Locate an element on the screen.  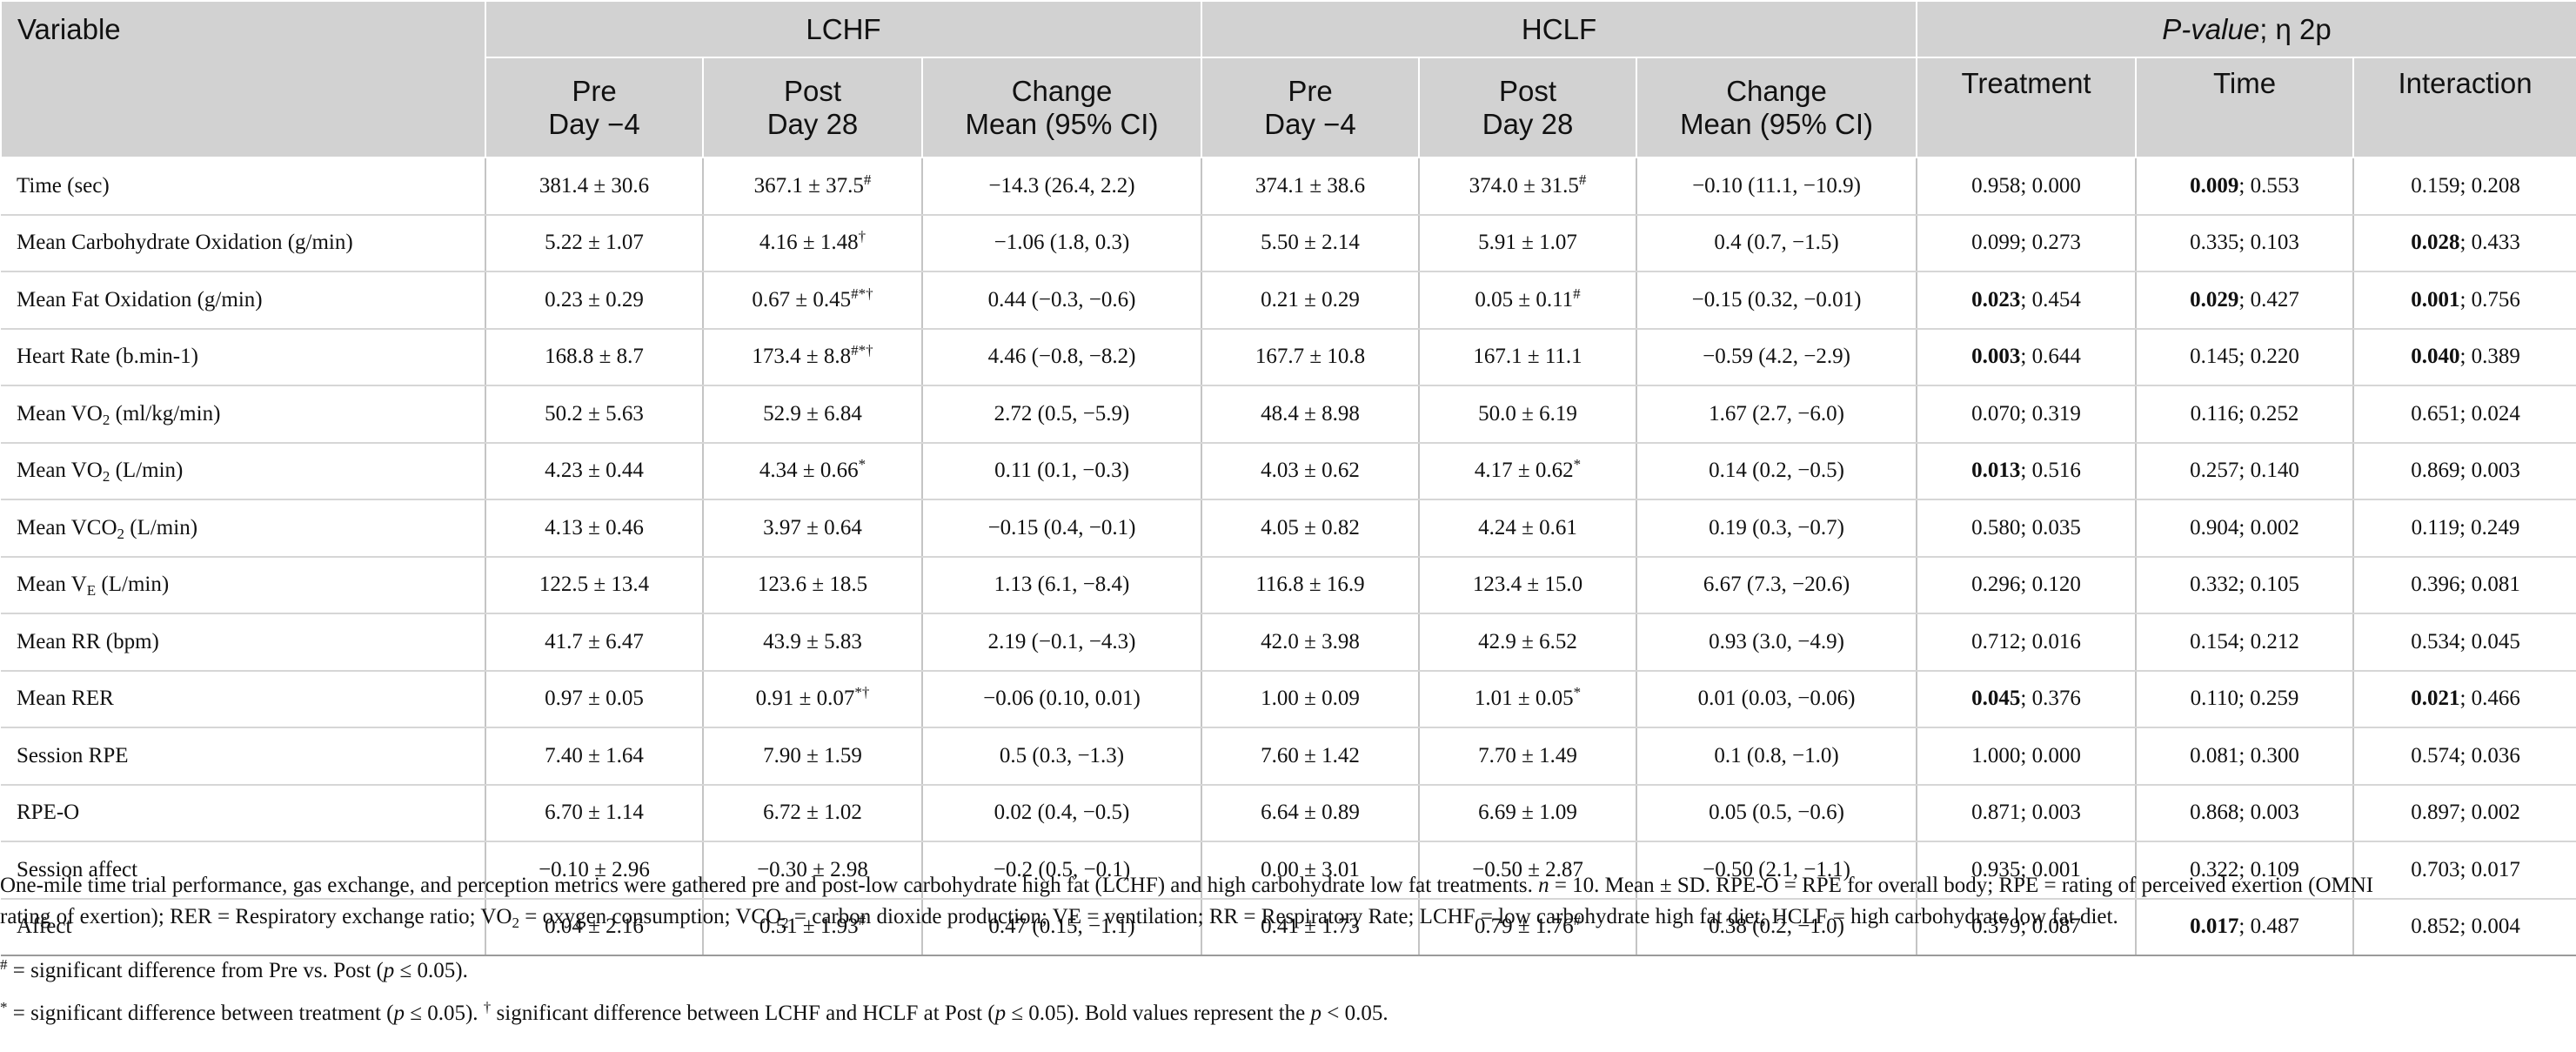
value-text: 4.17 ± 0.62 is located at coordinates (1524, 471).